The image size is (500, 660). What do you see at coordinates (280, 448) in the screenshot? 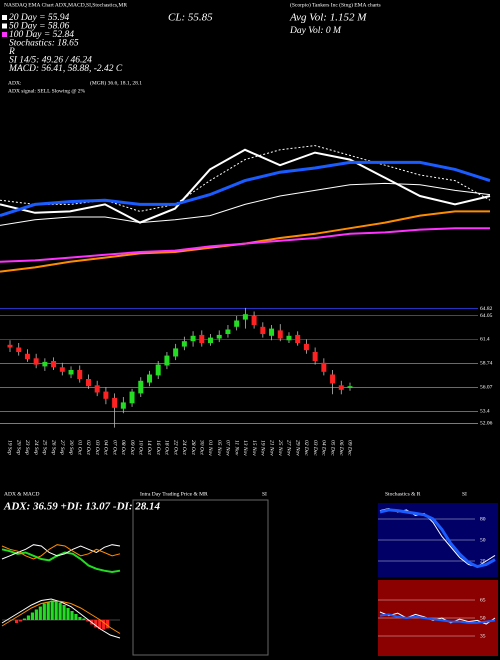
I see `x-tick-label: 25 Nov` at bounding box center [280, 448].